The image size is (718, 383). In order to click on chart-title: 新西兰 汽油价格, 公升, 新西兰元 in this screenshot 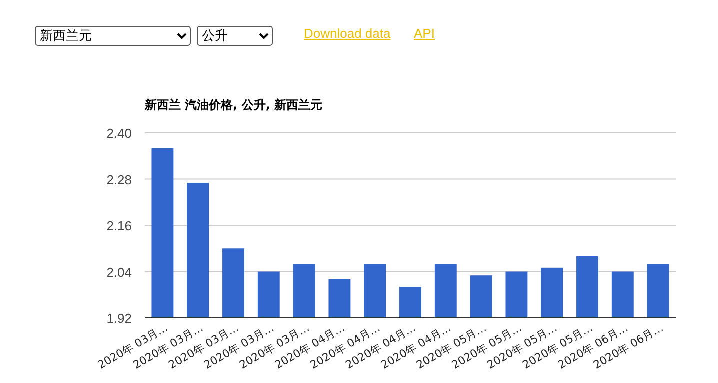, I will do `click(233, 105)`.